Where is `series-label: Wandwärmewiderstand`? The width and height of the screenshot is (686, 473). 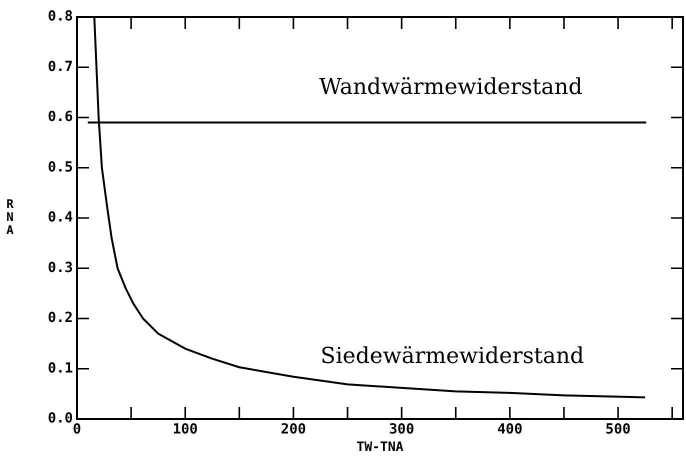
series-label: Wandwärmewiderstand is located at coordinates (450, 87).